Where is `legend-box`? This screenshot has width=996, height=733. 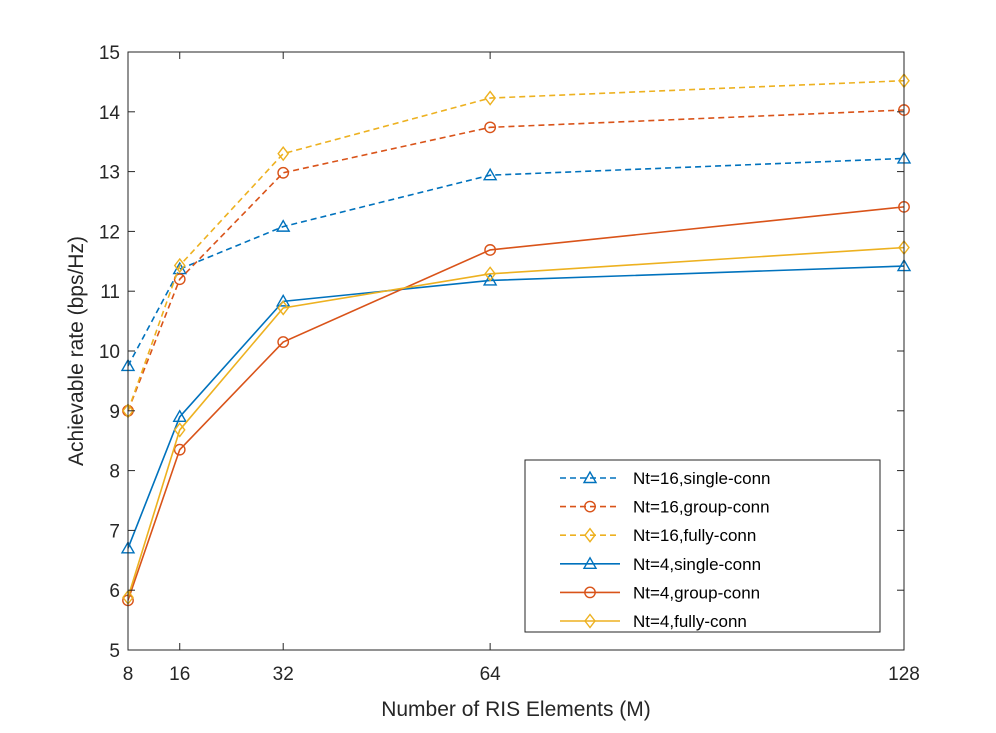
legend-box is located at coordinates (702, 546).